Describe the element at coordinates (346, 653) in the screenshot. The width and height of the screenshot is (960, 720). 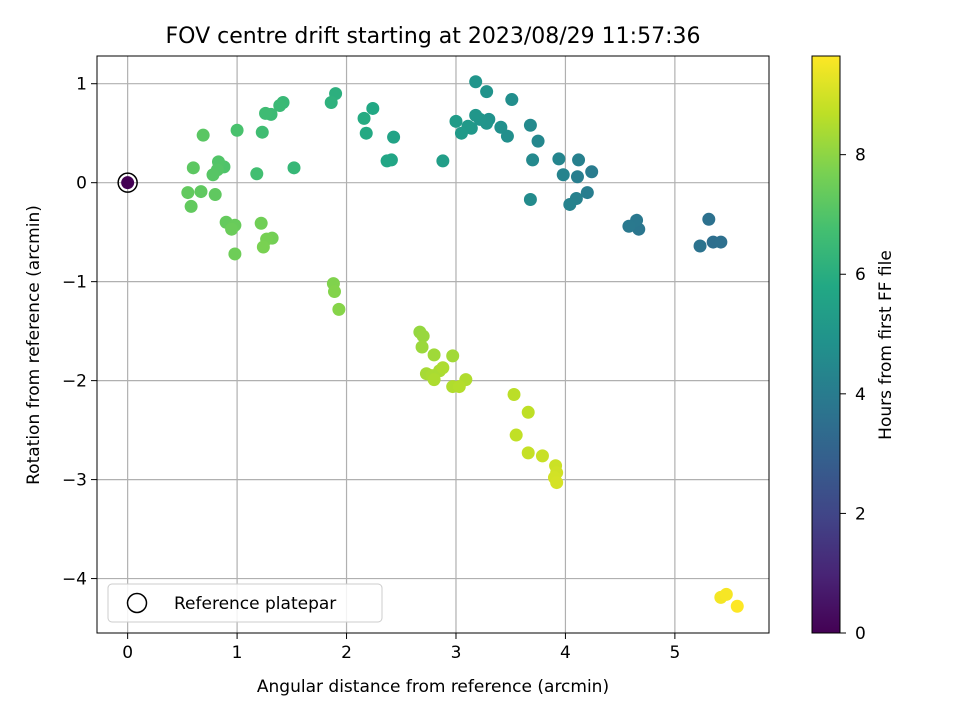
I see `x-tick-label: 2` at that location.